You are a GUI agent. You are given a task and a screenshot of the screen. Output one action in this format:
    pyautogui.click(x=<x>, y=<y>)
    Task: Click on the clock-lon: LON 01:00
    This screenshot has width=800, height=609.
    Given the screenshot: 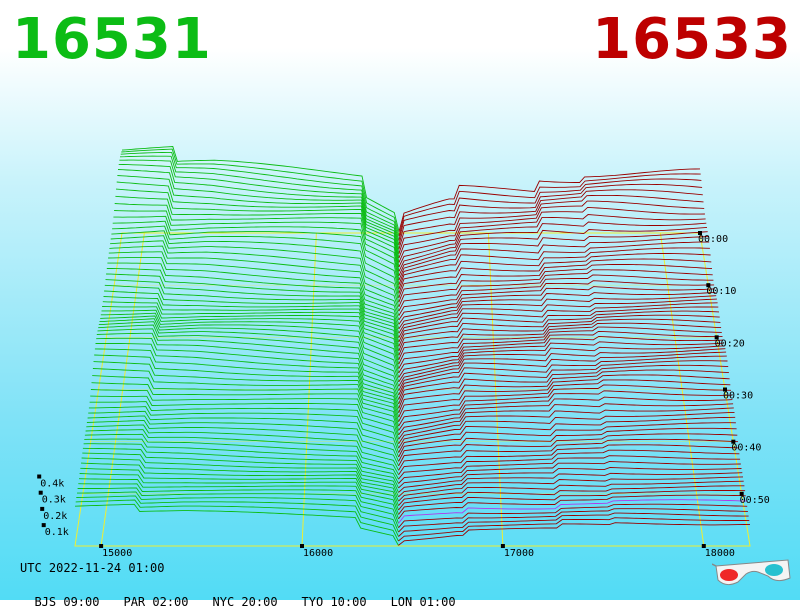 What is the action you would take?
    pyautogui.click(x=423, y=602)
    